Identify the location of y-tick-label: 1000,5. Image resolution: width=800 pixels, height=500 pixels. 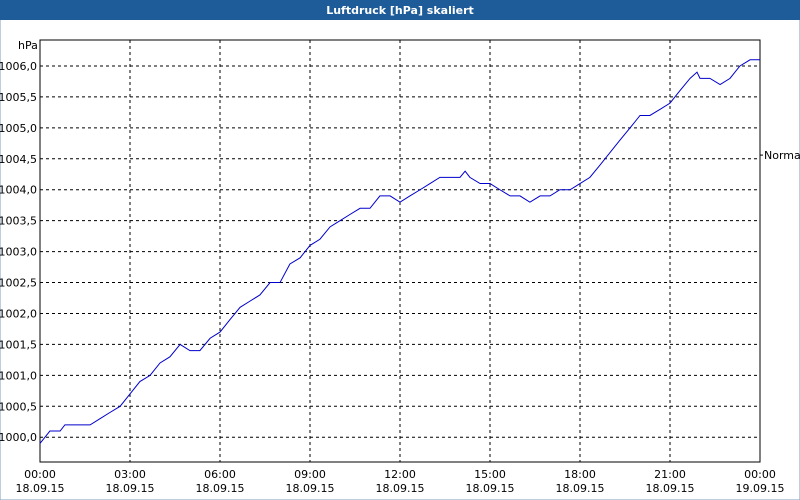
(18, 406).